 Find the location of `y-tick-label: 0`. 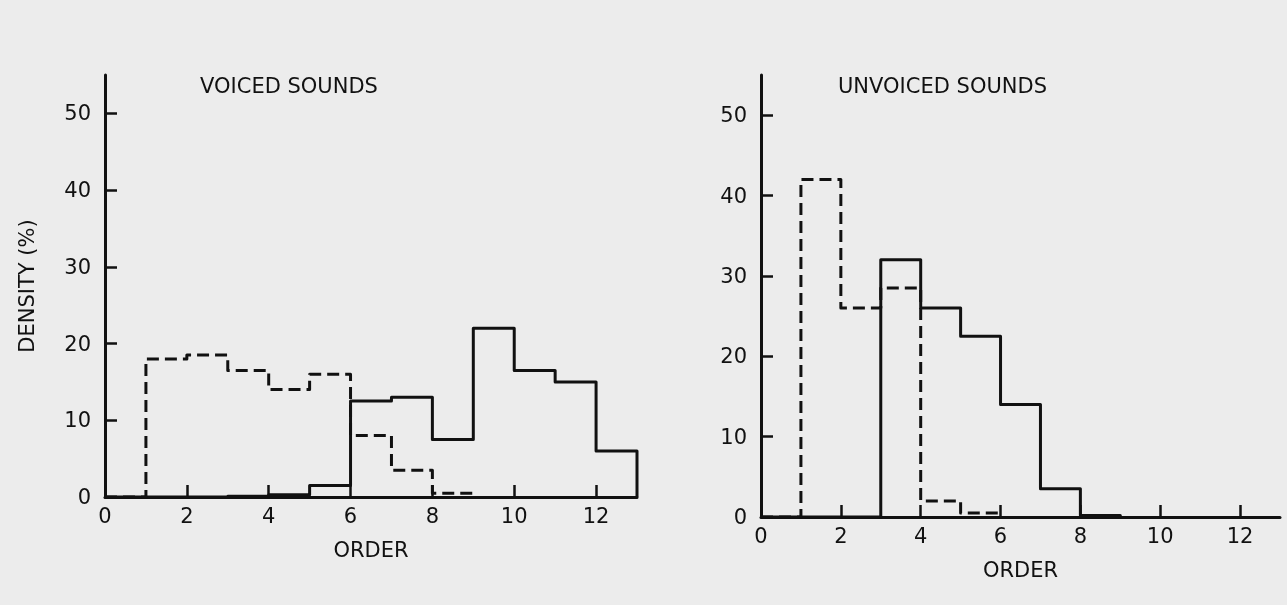

y-tick-label: 0 is located at coordinates (84, 497).